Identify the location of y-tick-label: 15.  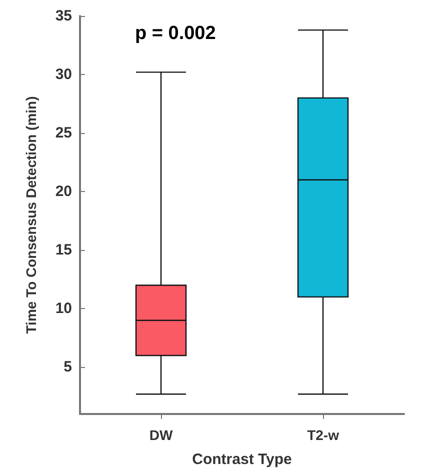
(63, 250).